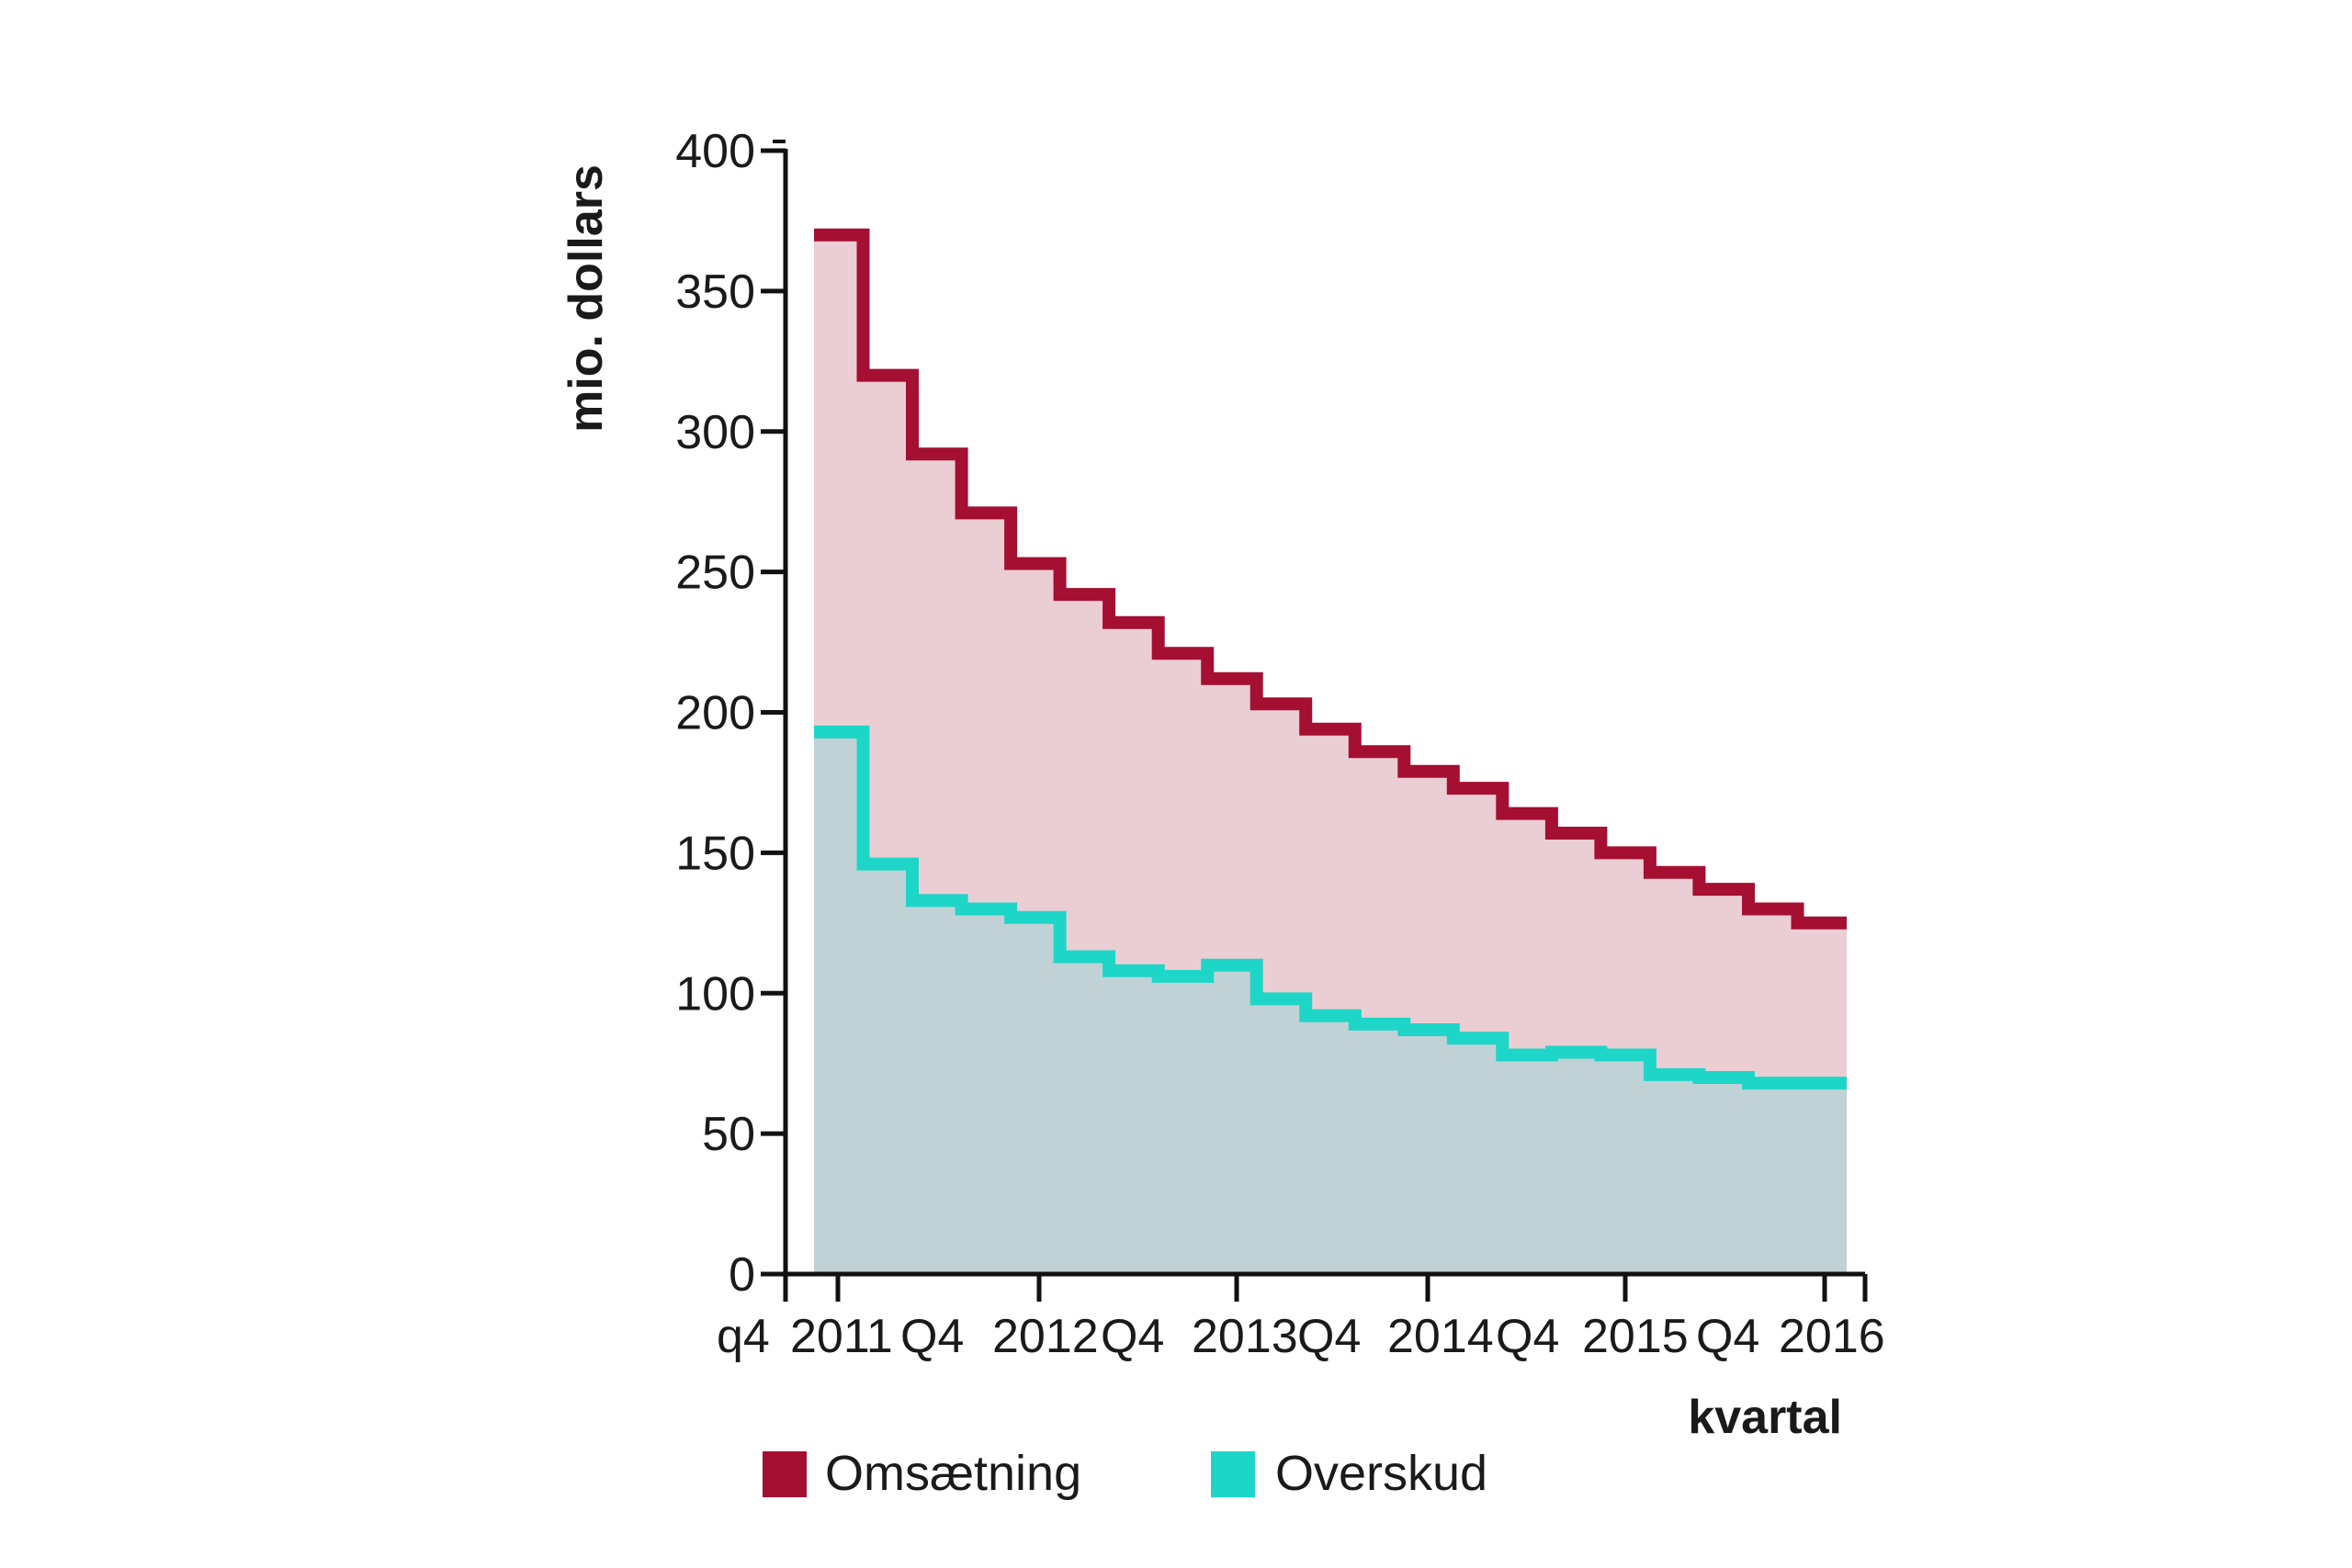 The image size is (2352, 1568). I want to click on legend: Omsætning Overskud, so click(1125, 1473).